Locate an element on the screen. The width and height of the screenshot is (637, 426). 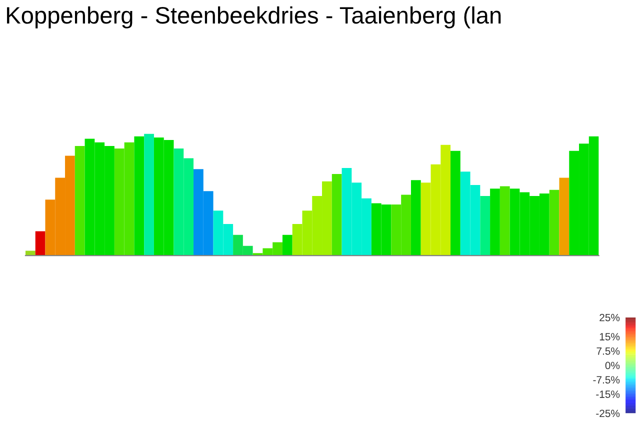
color-bar-label: -15% is located at coordinates (608, 394).